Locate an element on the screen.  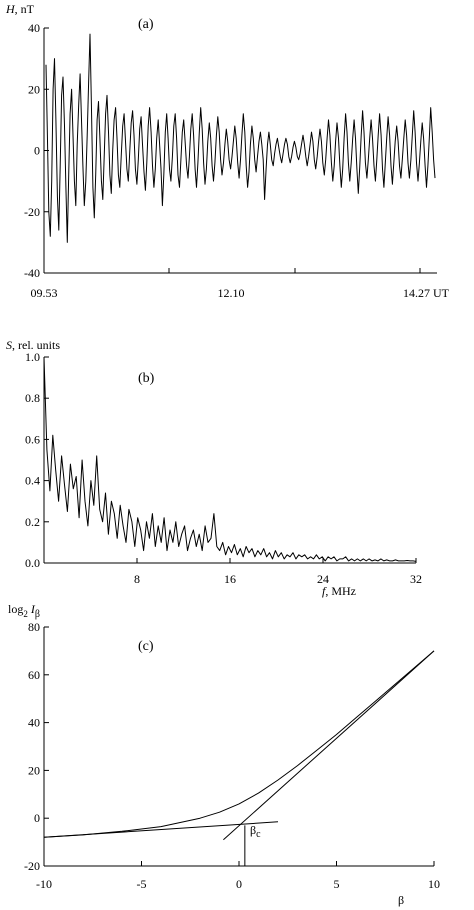
panel-a-y-axis-label-unit: , nT is located at coordinates (25, 9).